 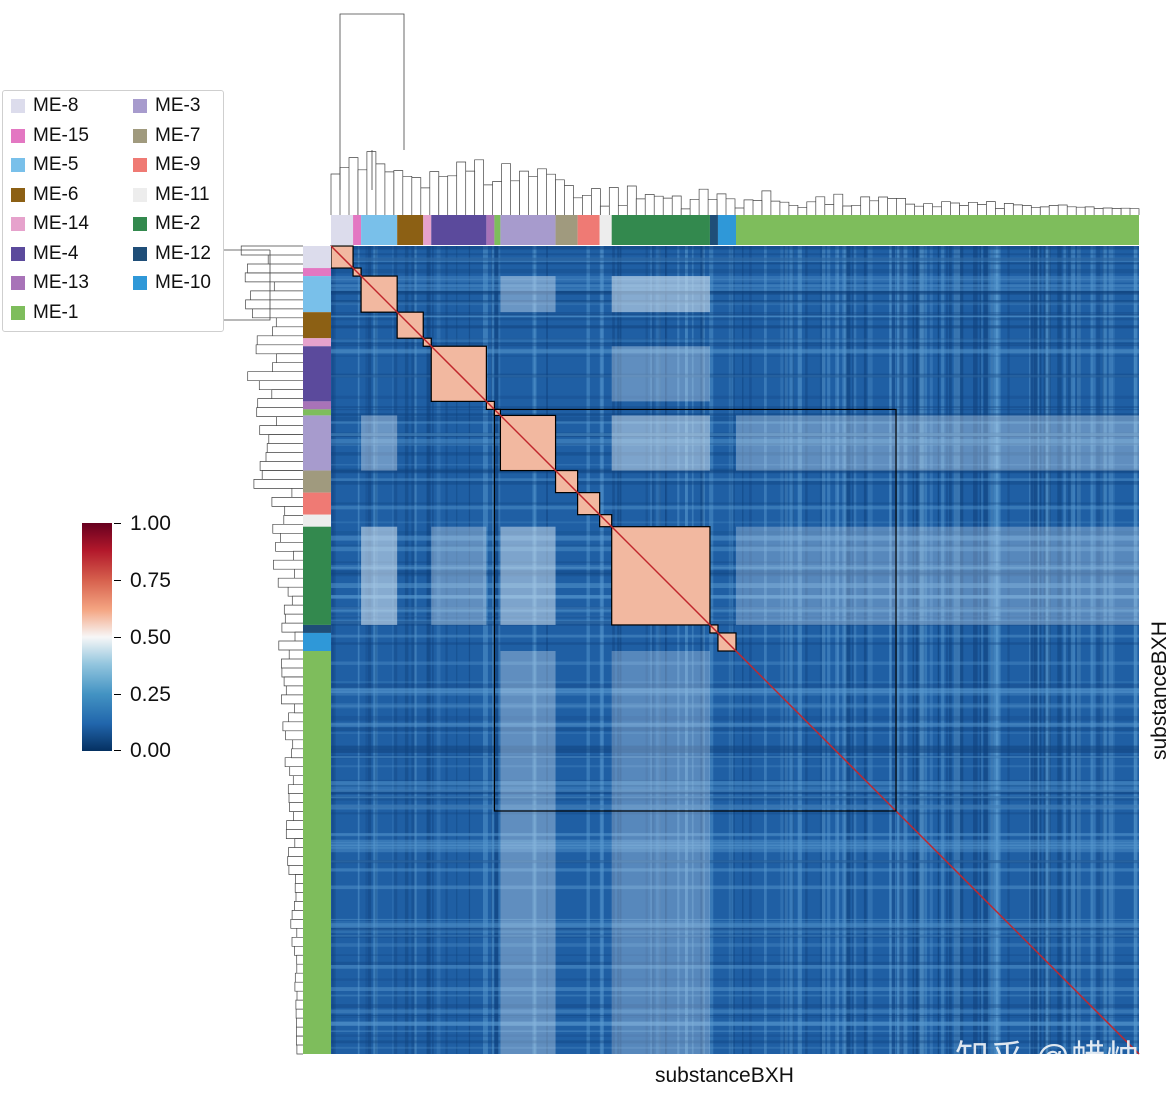 I want to click on legend-item: ME-3, so click(x=166, y=106).